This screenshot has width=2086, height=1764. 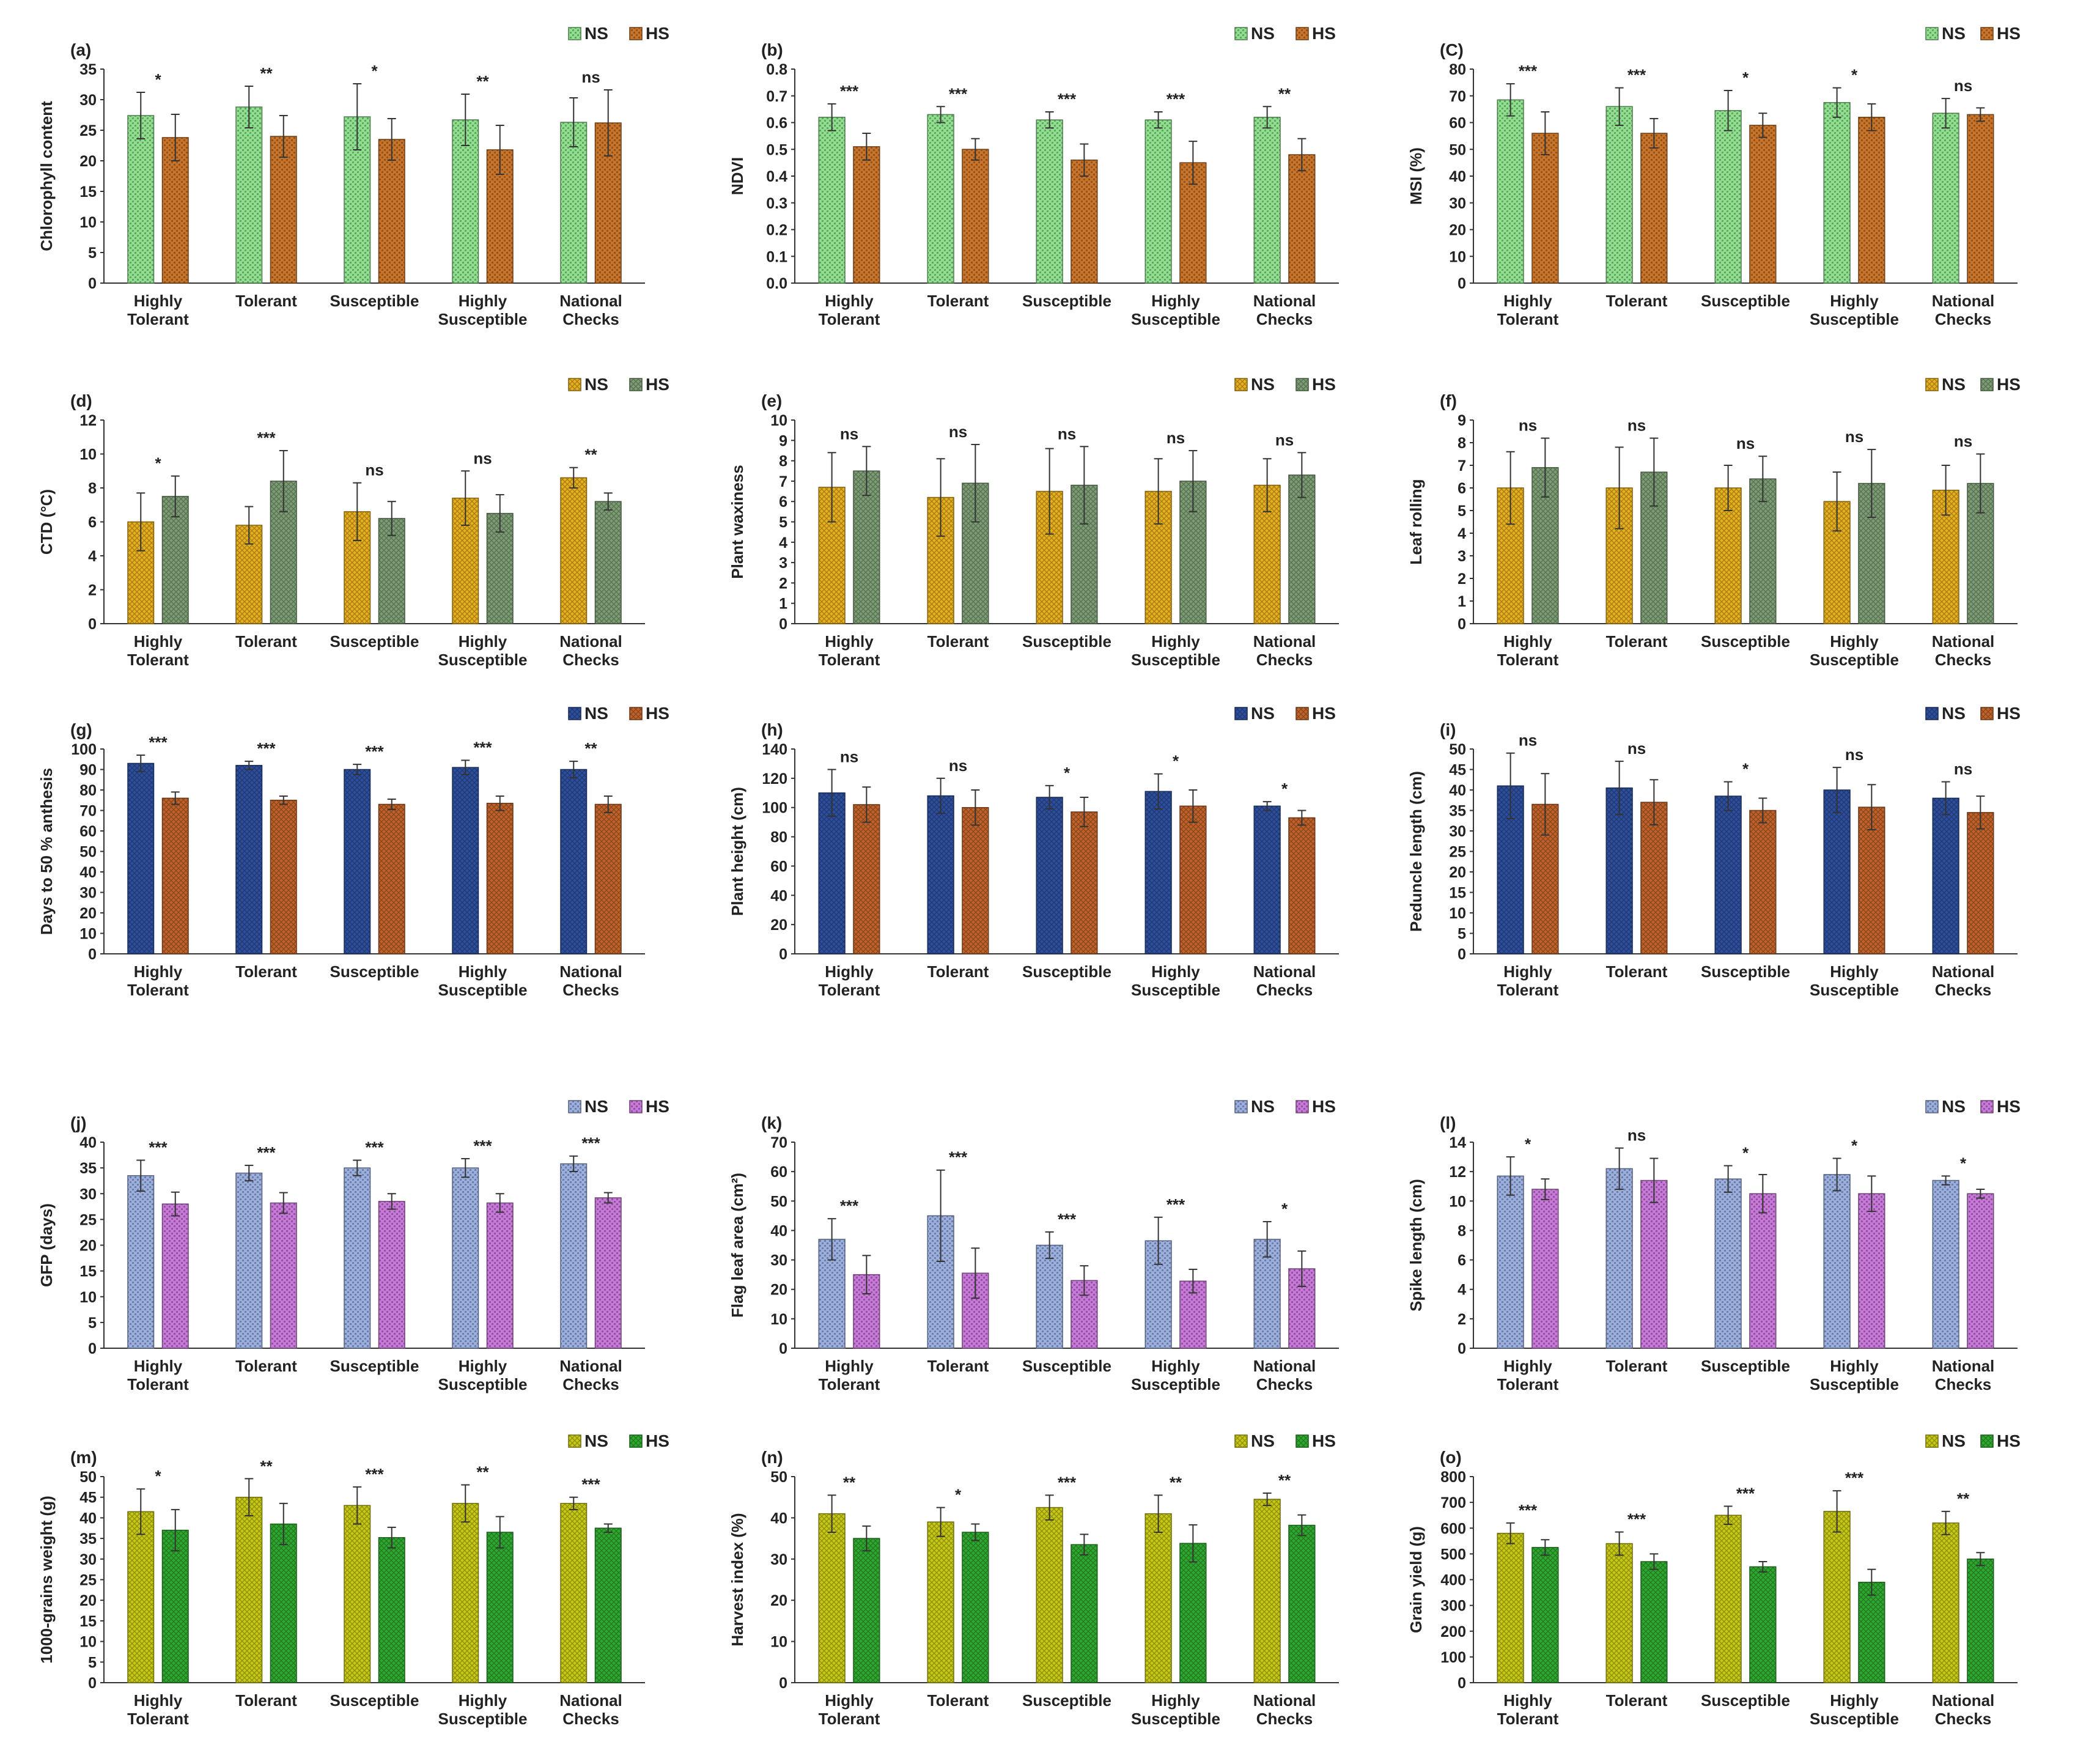 I want to click on significance-label: *, so click(x=1528, y=1144).